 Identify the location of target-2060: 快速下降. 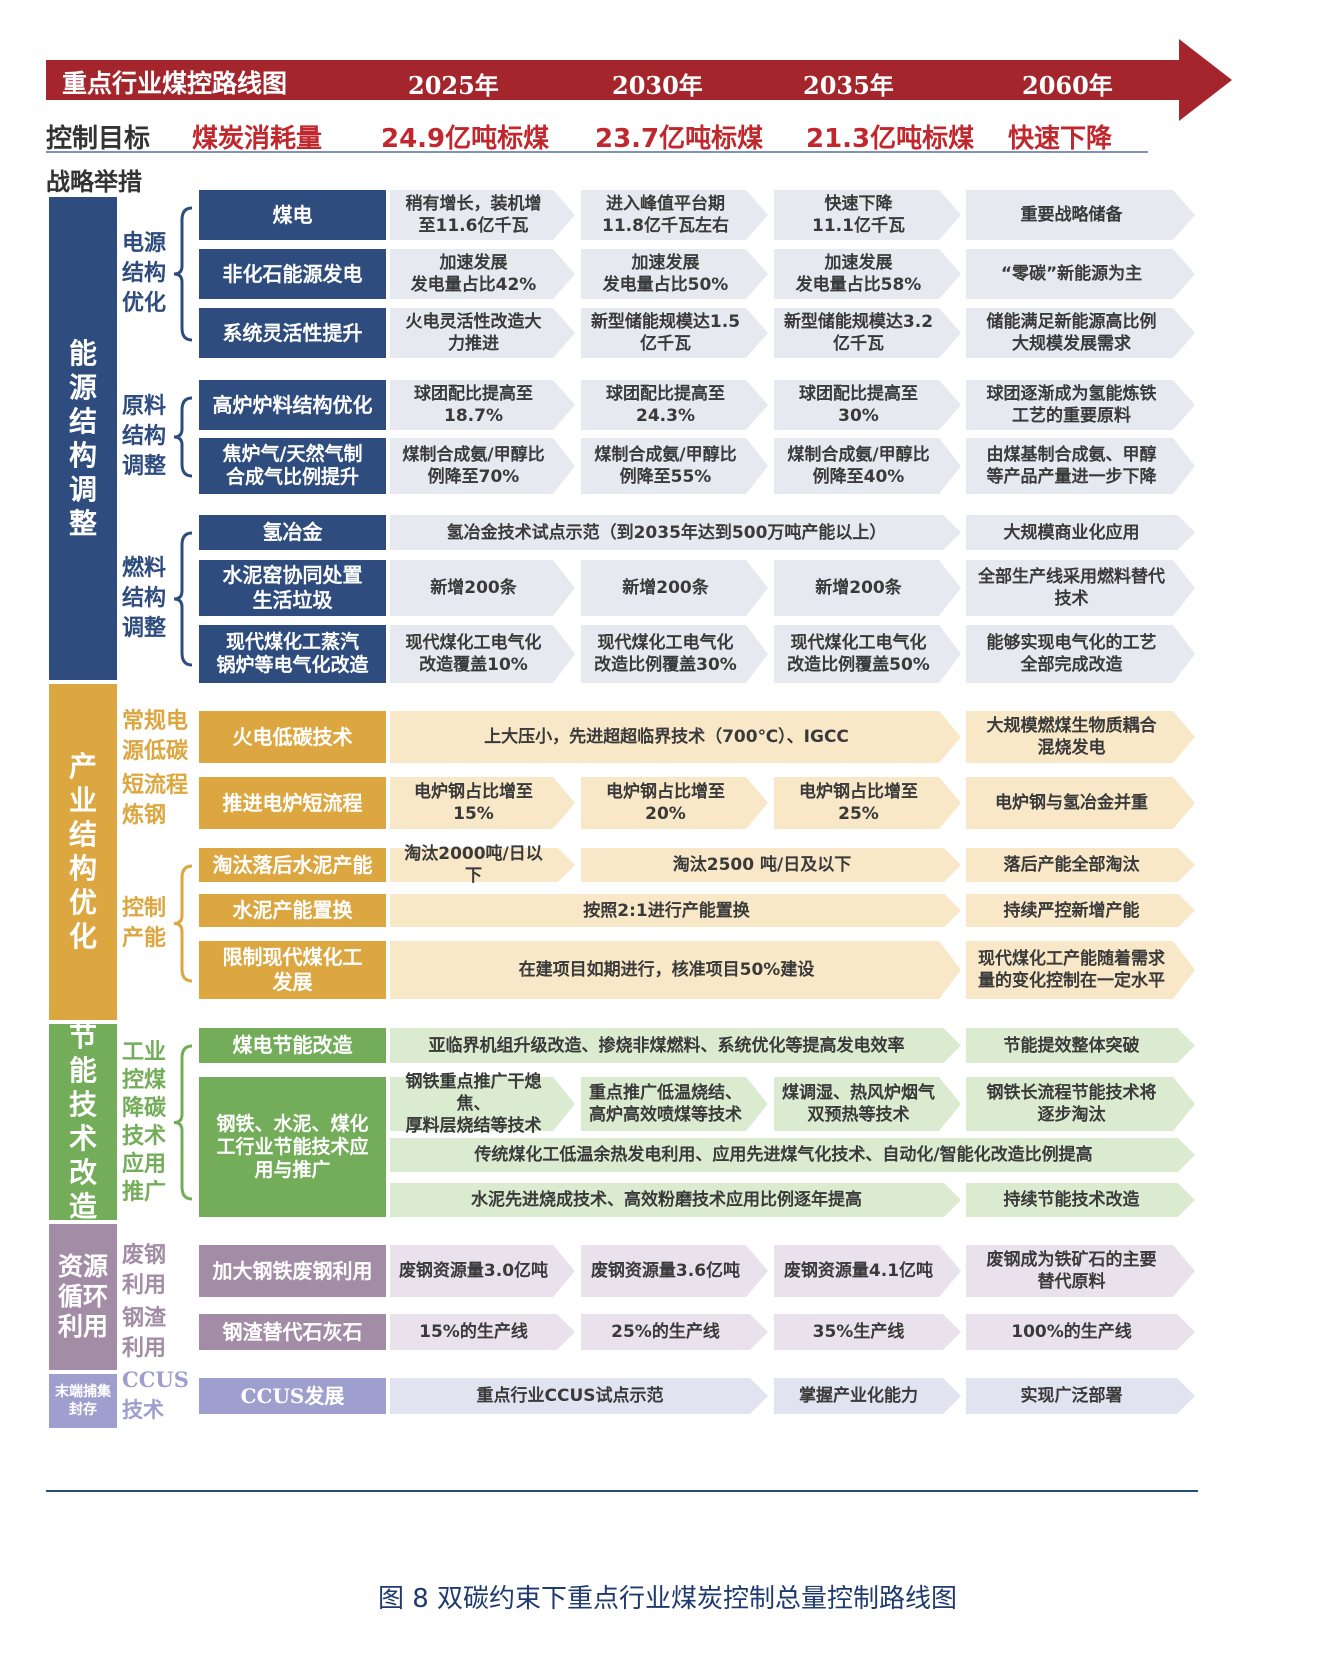
(1060, 139).